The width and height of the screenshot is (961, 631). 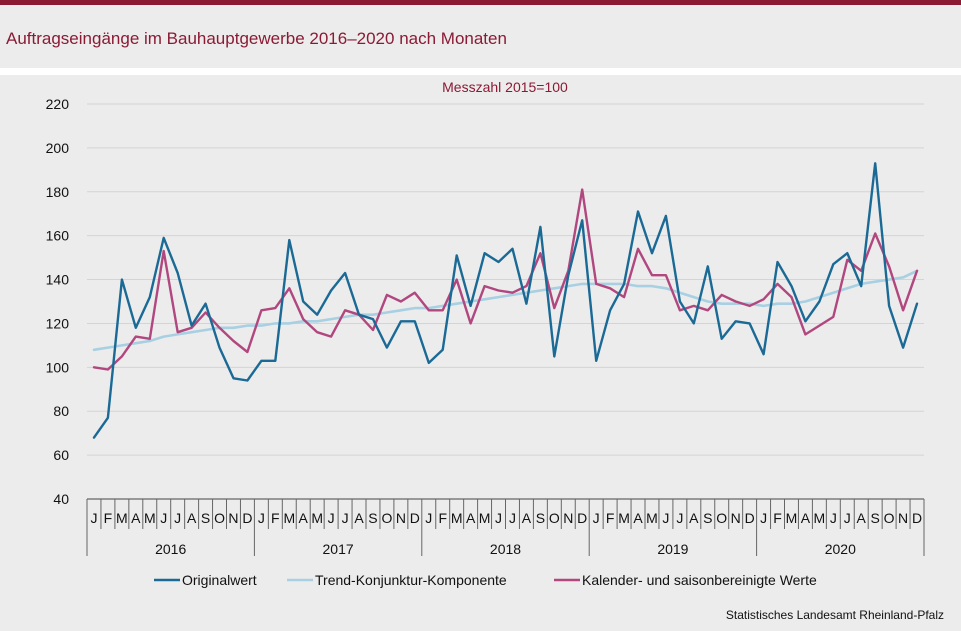 I want to click on year-label: 2020, so click(x=840, y=549).